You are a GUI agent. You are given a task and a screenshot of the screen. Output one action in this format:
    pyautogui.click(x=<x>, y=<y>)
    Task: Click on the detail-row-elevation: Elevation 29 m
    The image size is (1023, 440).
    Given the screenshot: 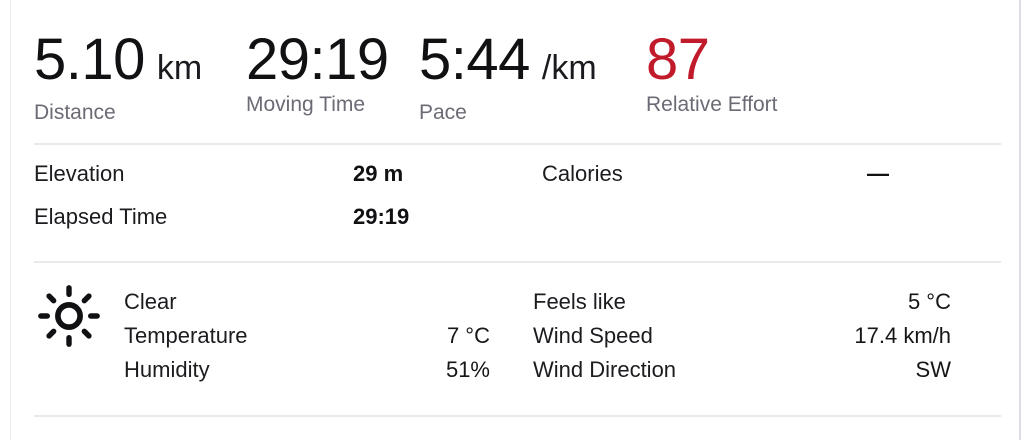 What is the action you would take?
    pyautogui.click(x=288, y=174)
    